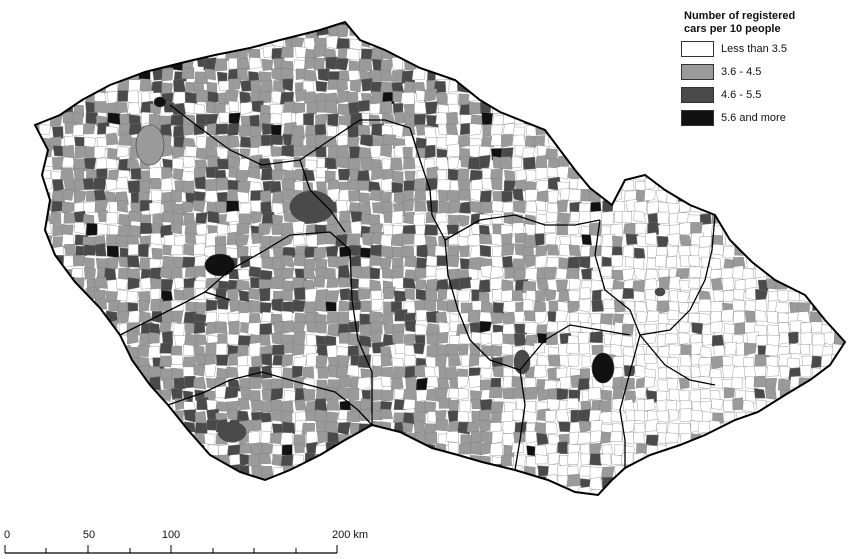 The image size is (850, 559). What do you see at coordinates (764, 23) in the screenshot?
I see `legend-title: Number of registered cars per 10 people` at bounding box center [764, 23].